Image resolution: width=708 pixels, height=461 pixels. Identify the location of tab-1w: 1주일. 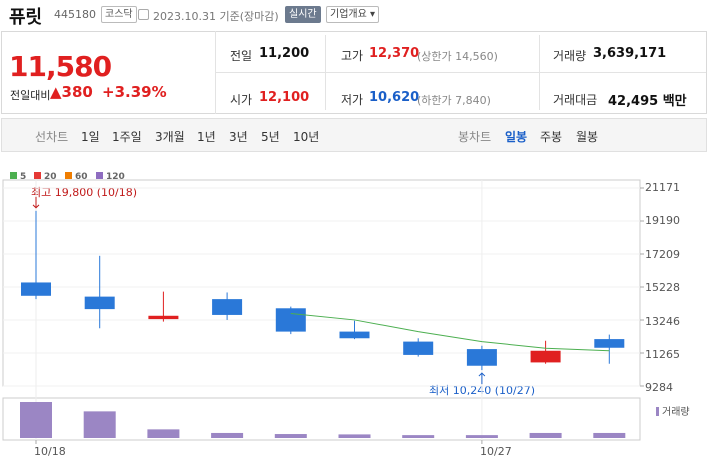
(127, 137).